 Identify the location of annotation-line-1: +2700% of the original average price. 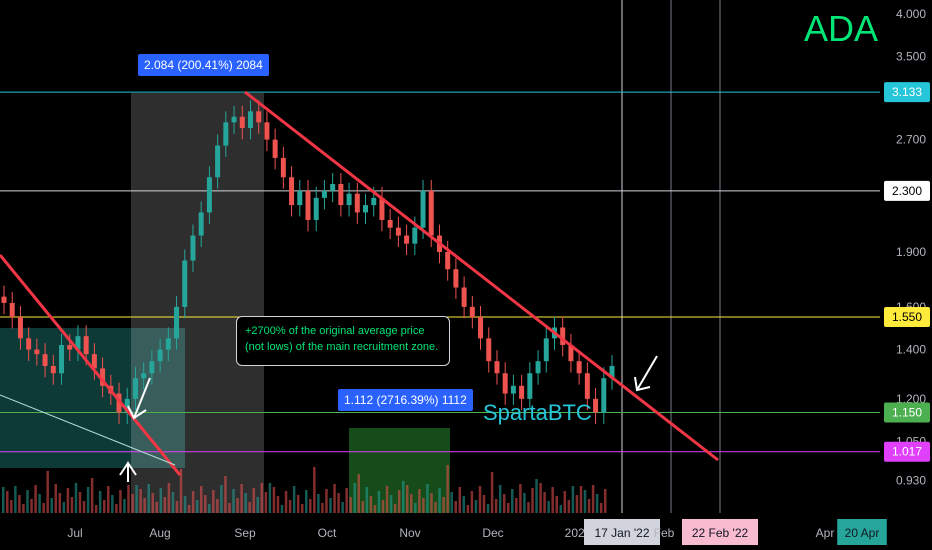
(335, 331).